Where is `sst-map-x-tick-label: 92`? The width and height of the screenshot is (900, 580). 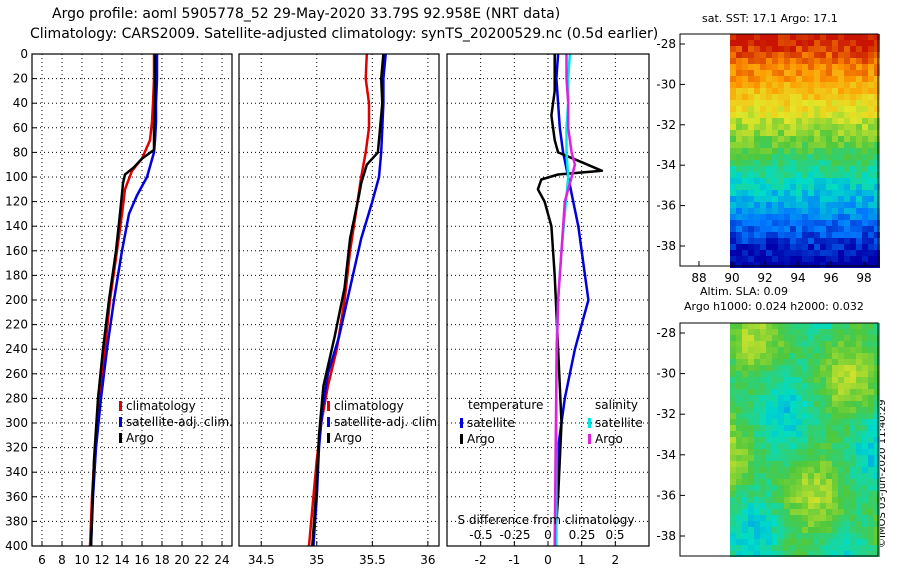
sst-map-x-tick-label: 92 is located at coordinates (764, 278).